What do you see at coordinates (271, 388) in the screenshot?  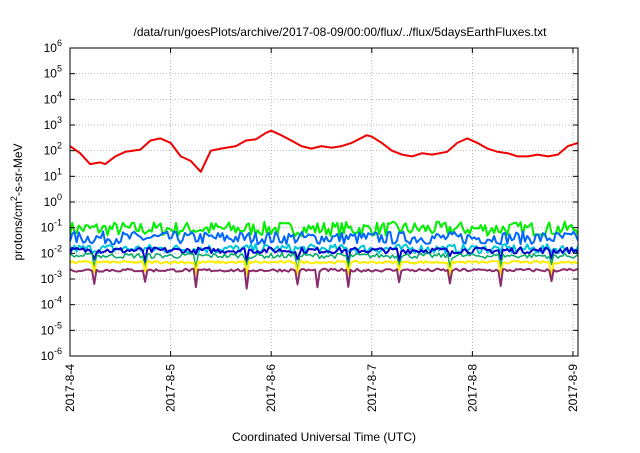 I see `x-tick-label: 2017-8-6` at bounding box center [271, 388].